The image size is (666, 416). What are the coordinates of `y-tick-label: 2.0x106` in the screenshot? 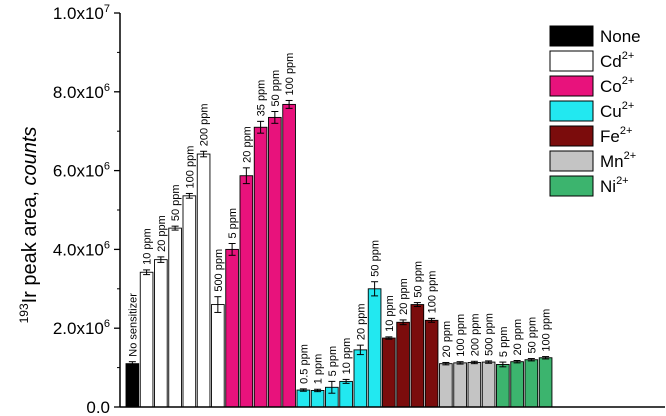 It's located at (81, 328).